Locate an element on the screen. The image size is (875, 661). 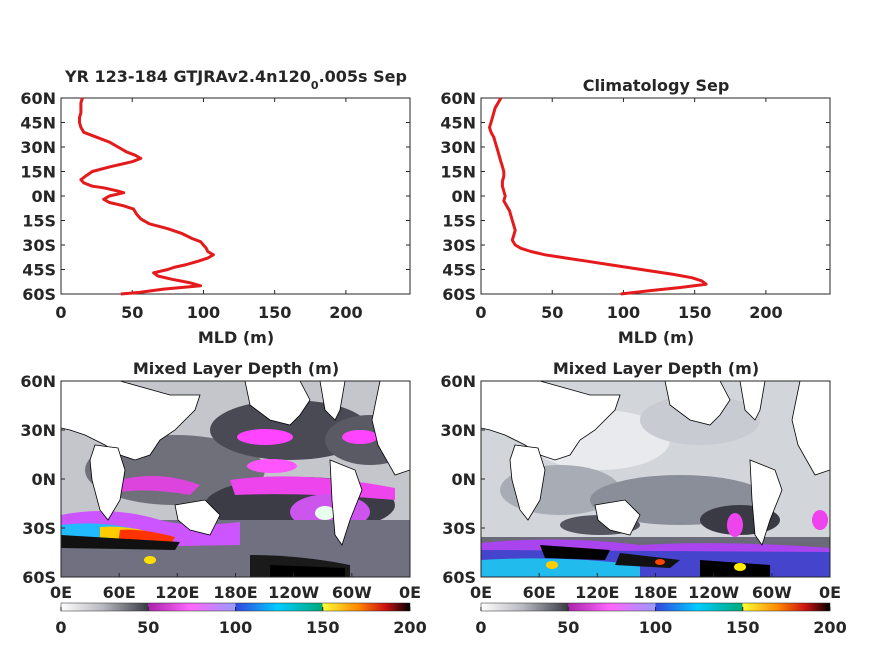
mld-field-model is located at coordinates (235, 479).